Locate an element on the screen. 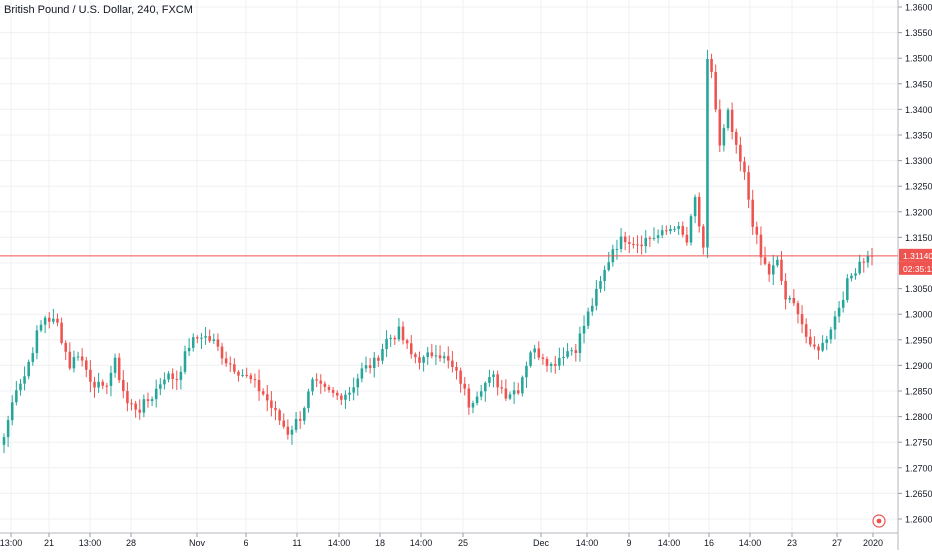  events-icon-dot is located at coordinates (879, 521).